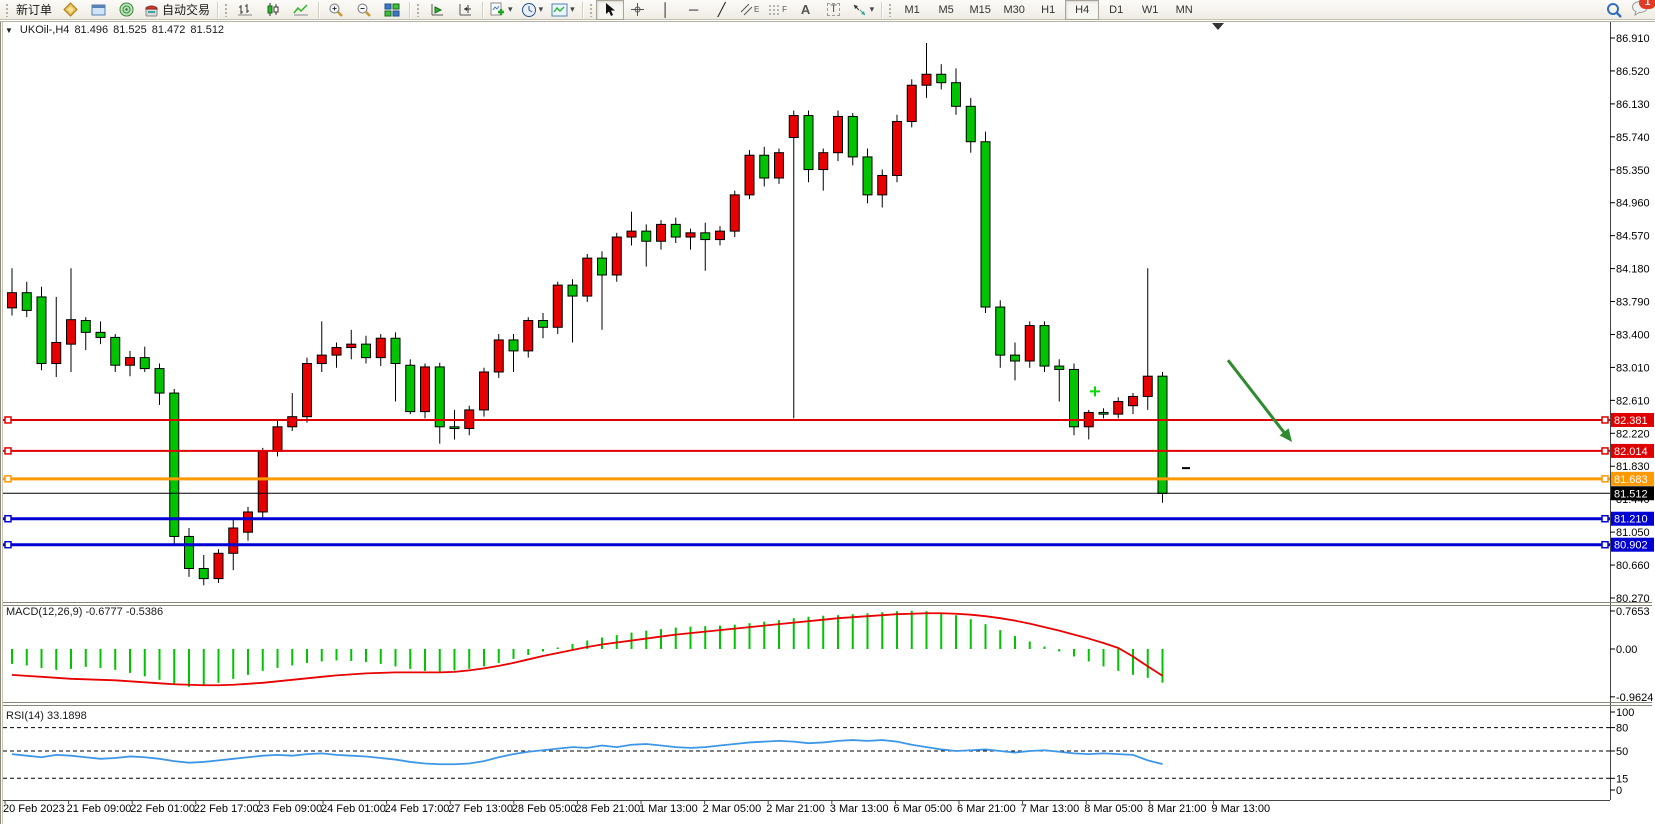 The height and width of the screenshot is (824, 1655). Describe the element at coordinates (1643, 10) in the screenshot. I see `notifications-button: 1` at that location.